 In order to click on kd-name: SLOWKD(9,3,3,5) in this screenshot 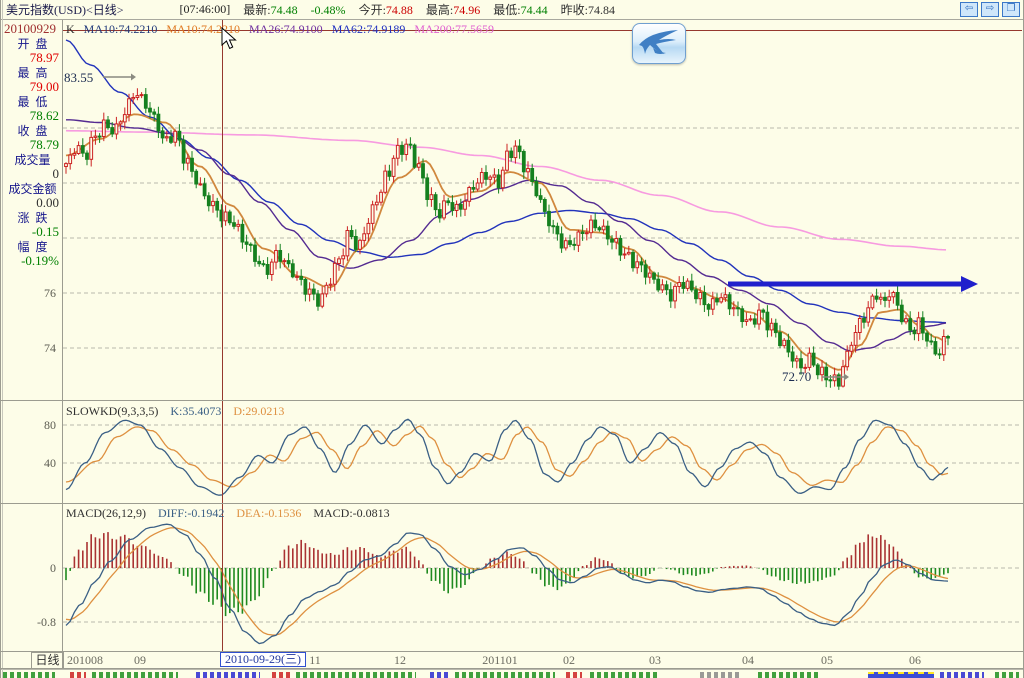, I will do `click(112, 411)`.